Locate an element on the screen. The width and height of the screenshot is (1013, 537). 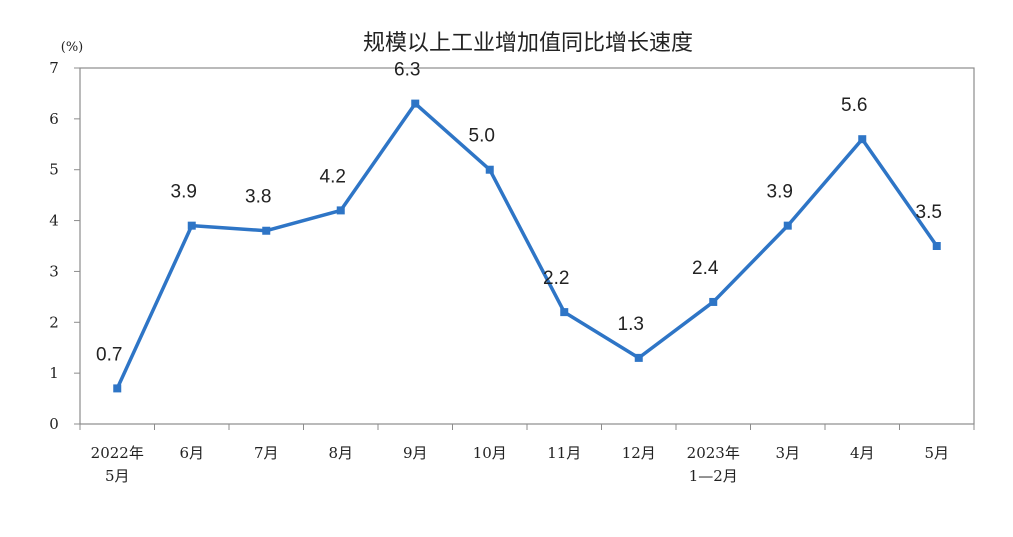
data-label: 6.3 is located at coordinates (407, 70).